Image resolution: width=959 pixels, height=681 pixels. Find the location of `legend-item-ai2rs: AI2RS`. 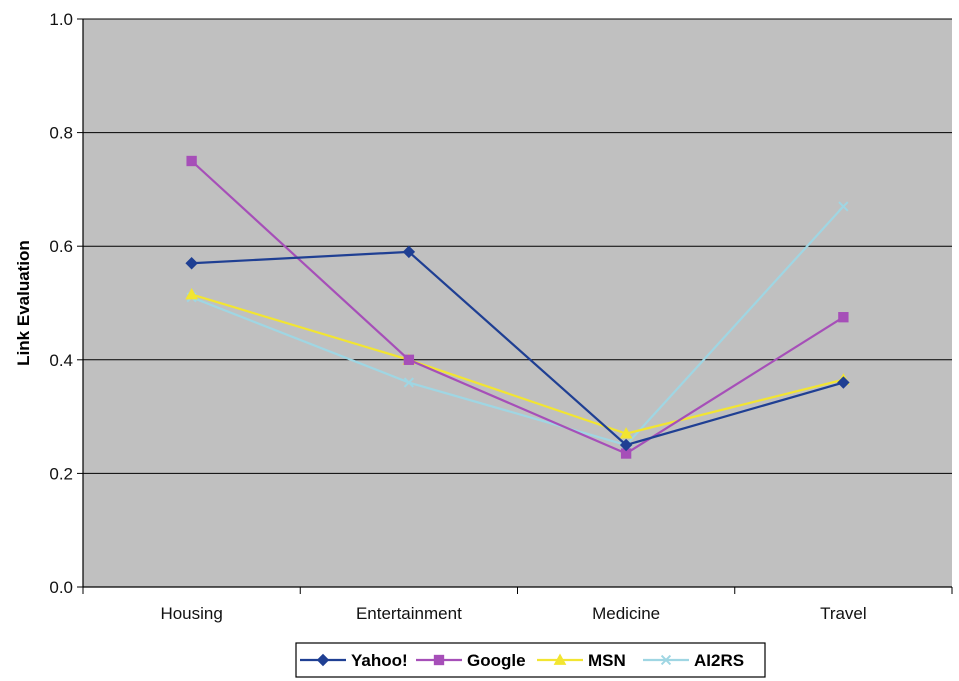

legend-item-ai2rs: AI2RS is located at coordinates (693, 660).